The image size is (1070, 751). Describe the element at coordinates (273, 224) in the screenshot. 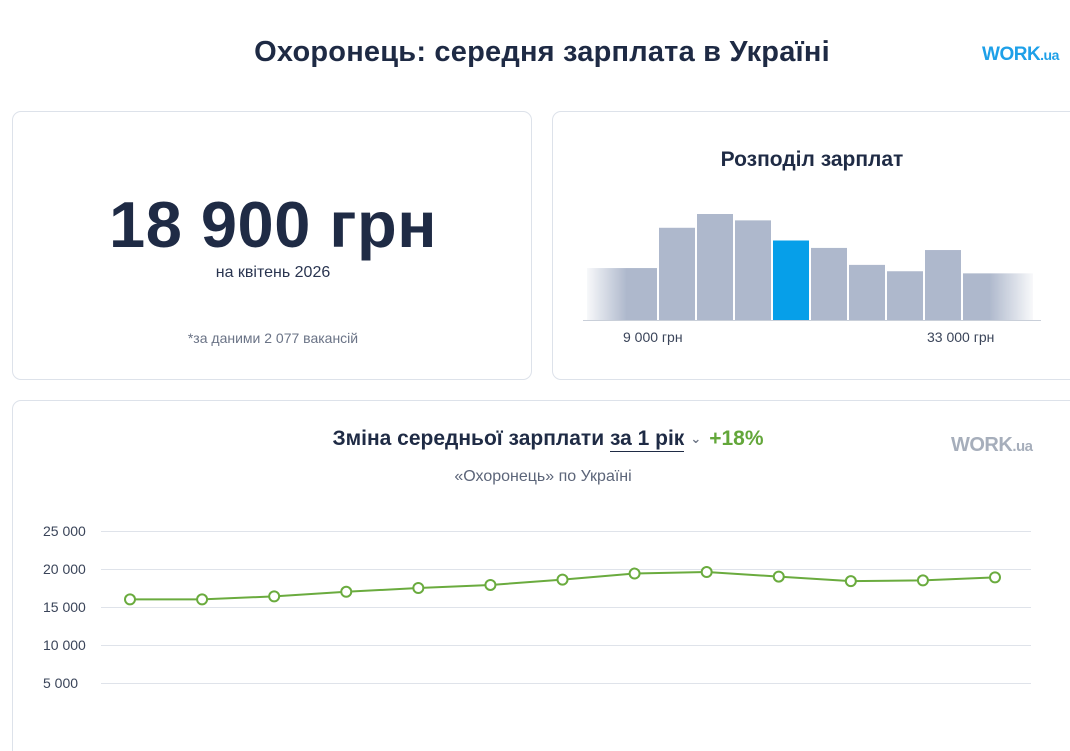

I see `average-salary-value: 18 900 грн` at that location.